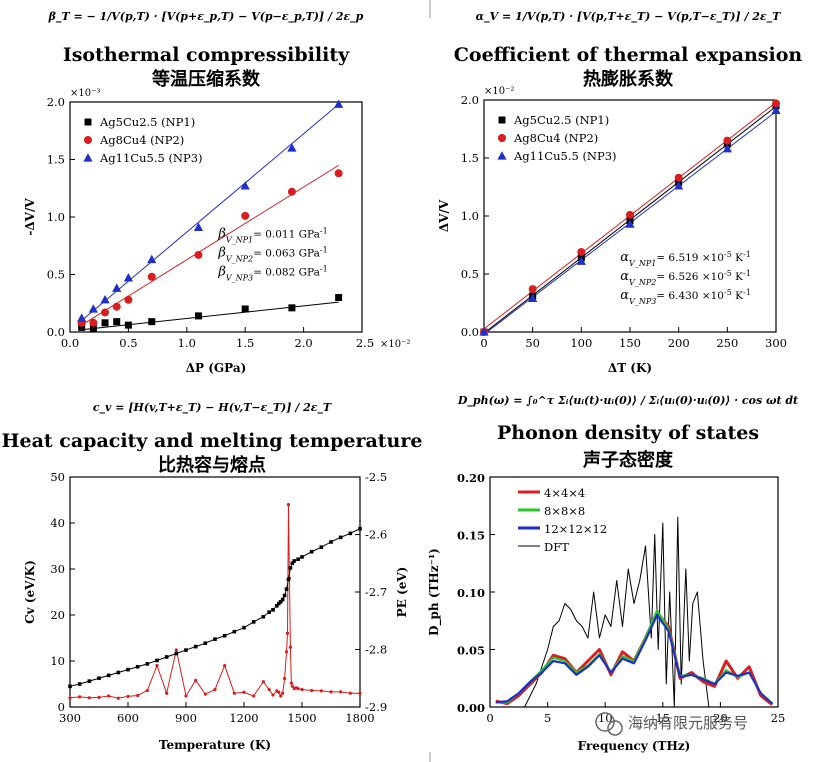  Describe the element at coordinates (70, 718) in the screenshot. I see `x-tick-label: 300` at that location.